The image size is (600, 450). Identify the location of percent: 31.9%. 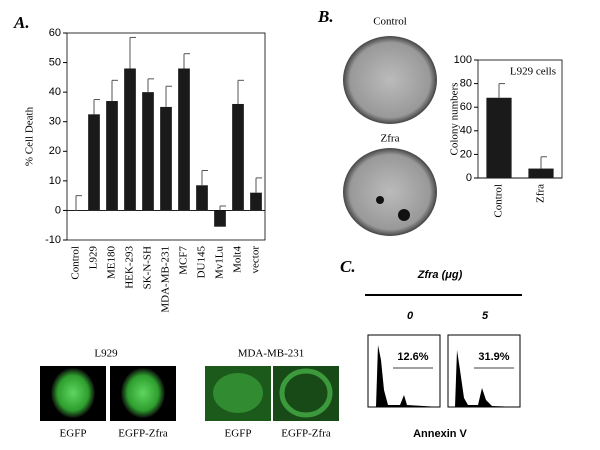
(493, 357).